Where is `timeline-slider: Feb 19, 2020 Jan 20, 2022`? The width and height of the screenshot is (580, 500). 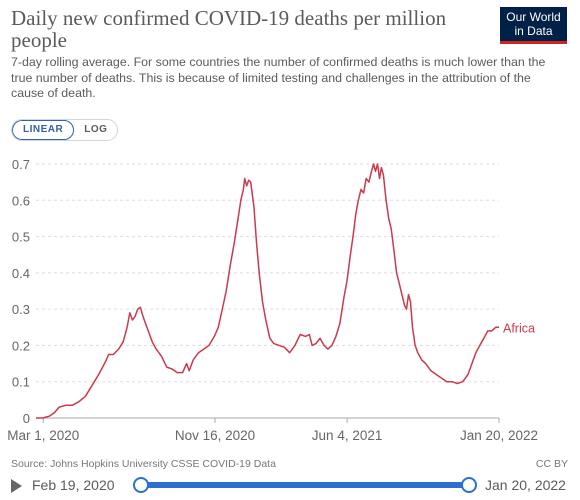
timeline-slider: Feb 19, 2020 Jan 20, 2022 is located at coordinates (290, 486).